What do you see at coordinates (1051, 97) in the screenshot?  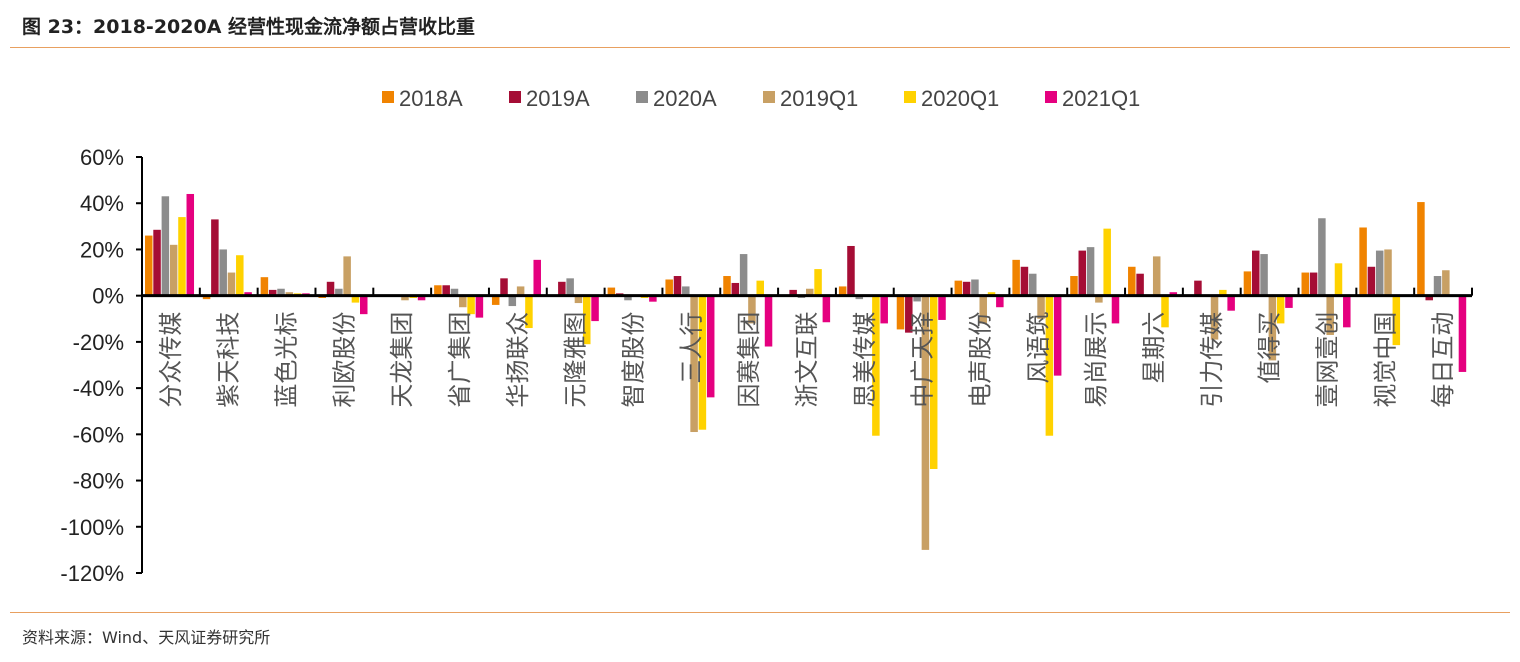 I see `legend-swatch-2021Q1` at bounding box center [1051, 97].